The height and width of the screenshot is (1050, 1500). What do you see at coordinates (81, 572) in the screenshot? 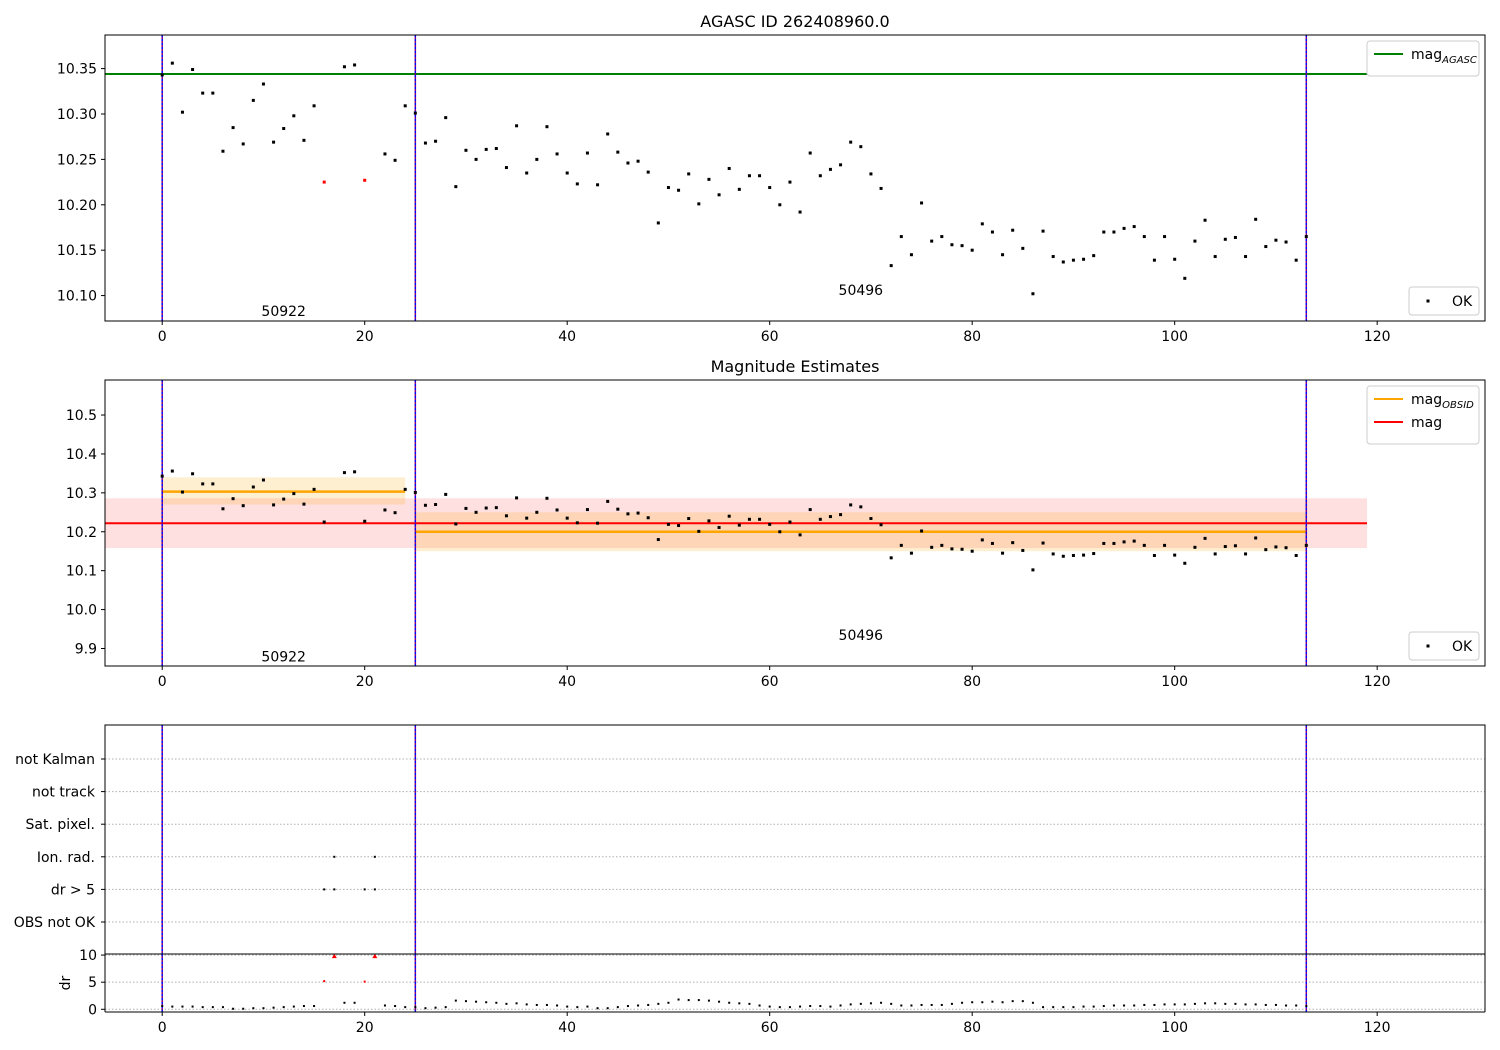
I see `y-tick-label: 10.1` at bounding box center [81, 572].